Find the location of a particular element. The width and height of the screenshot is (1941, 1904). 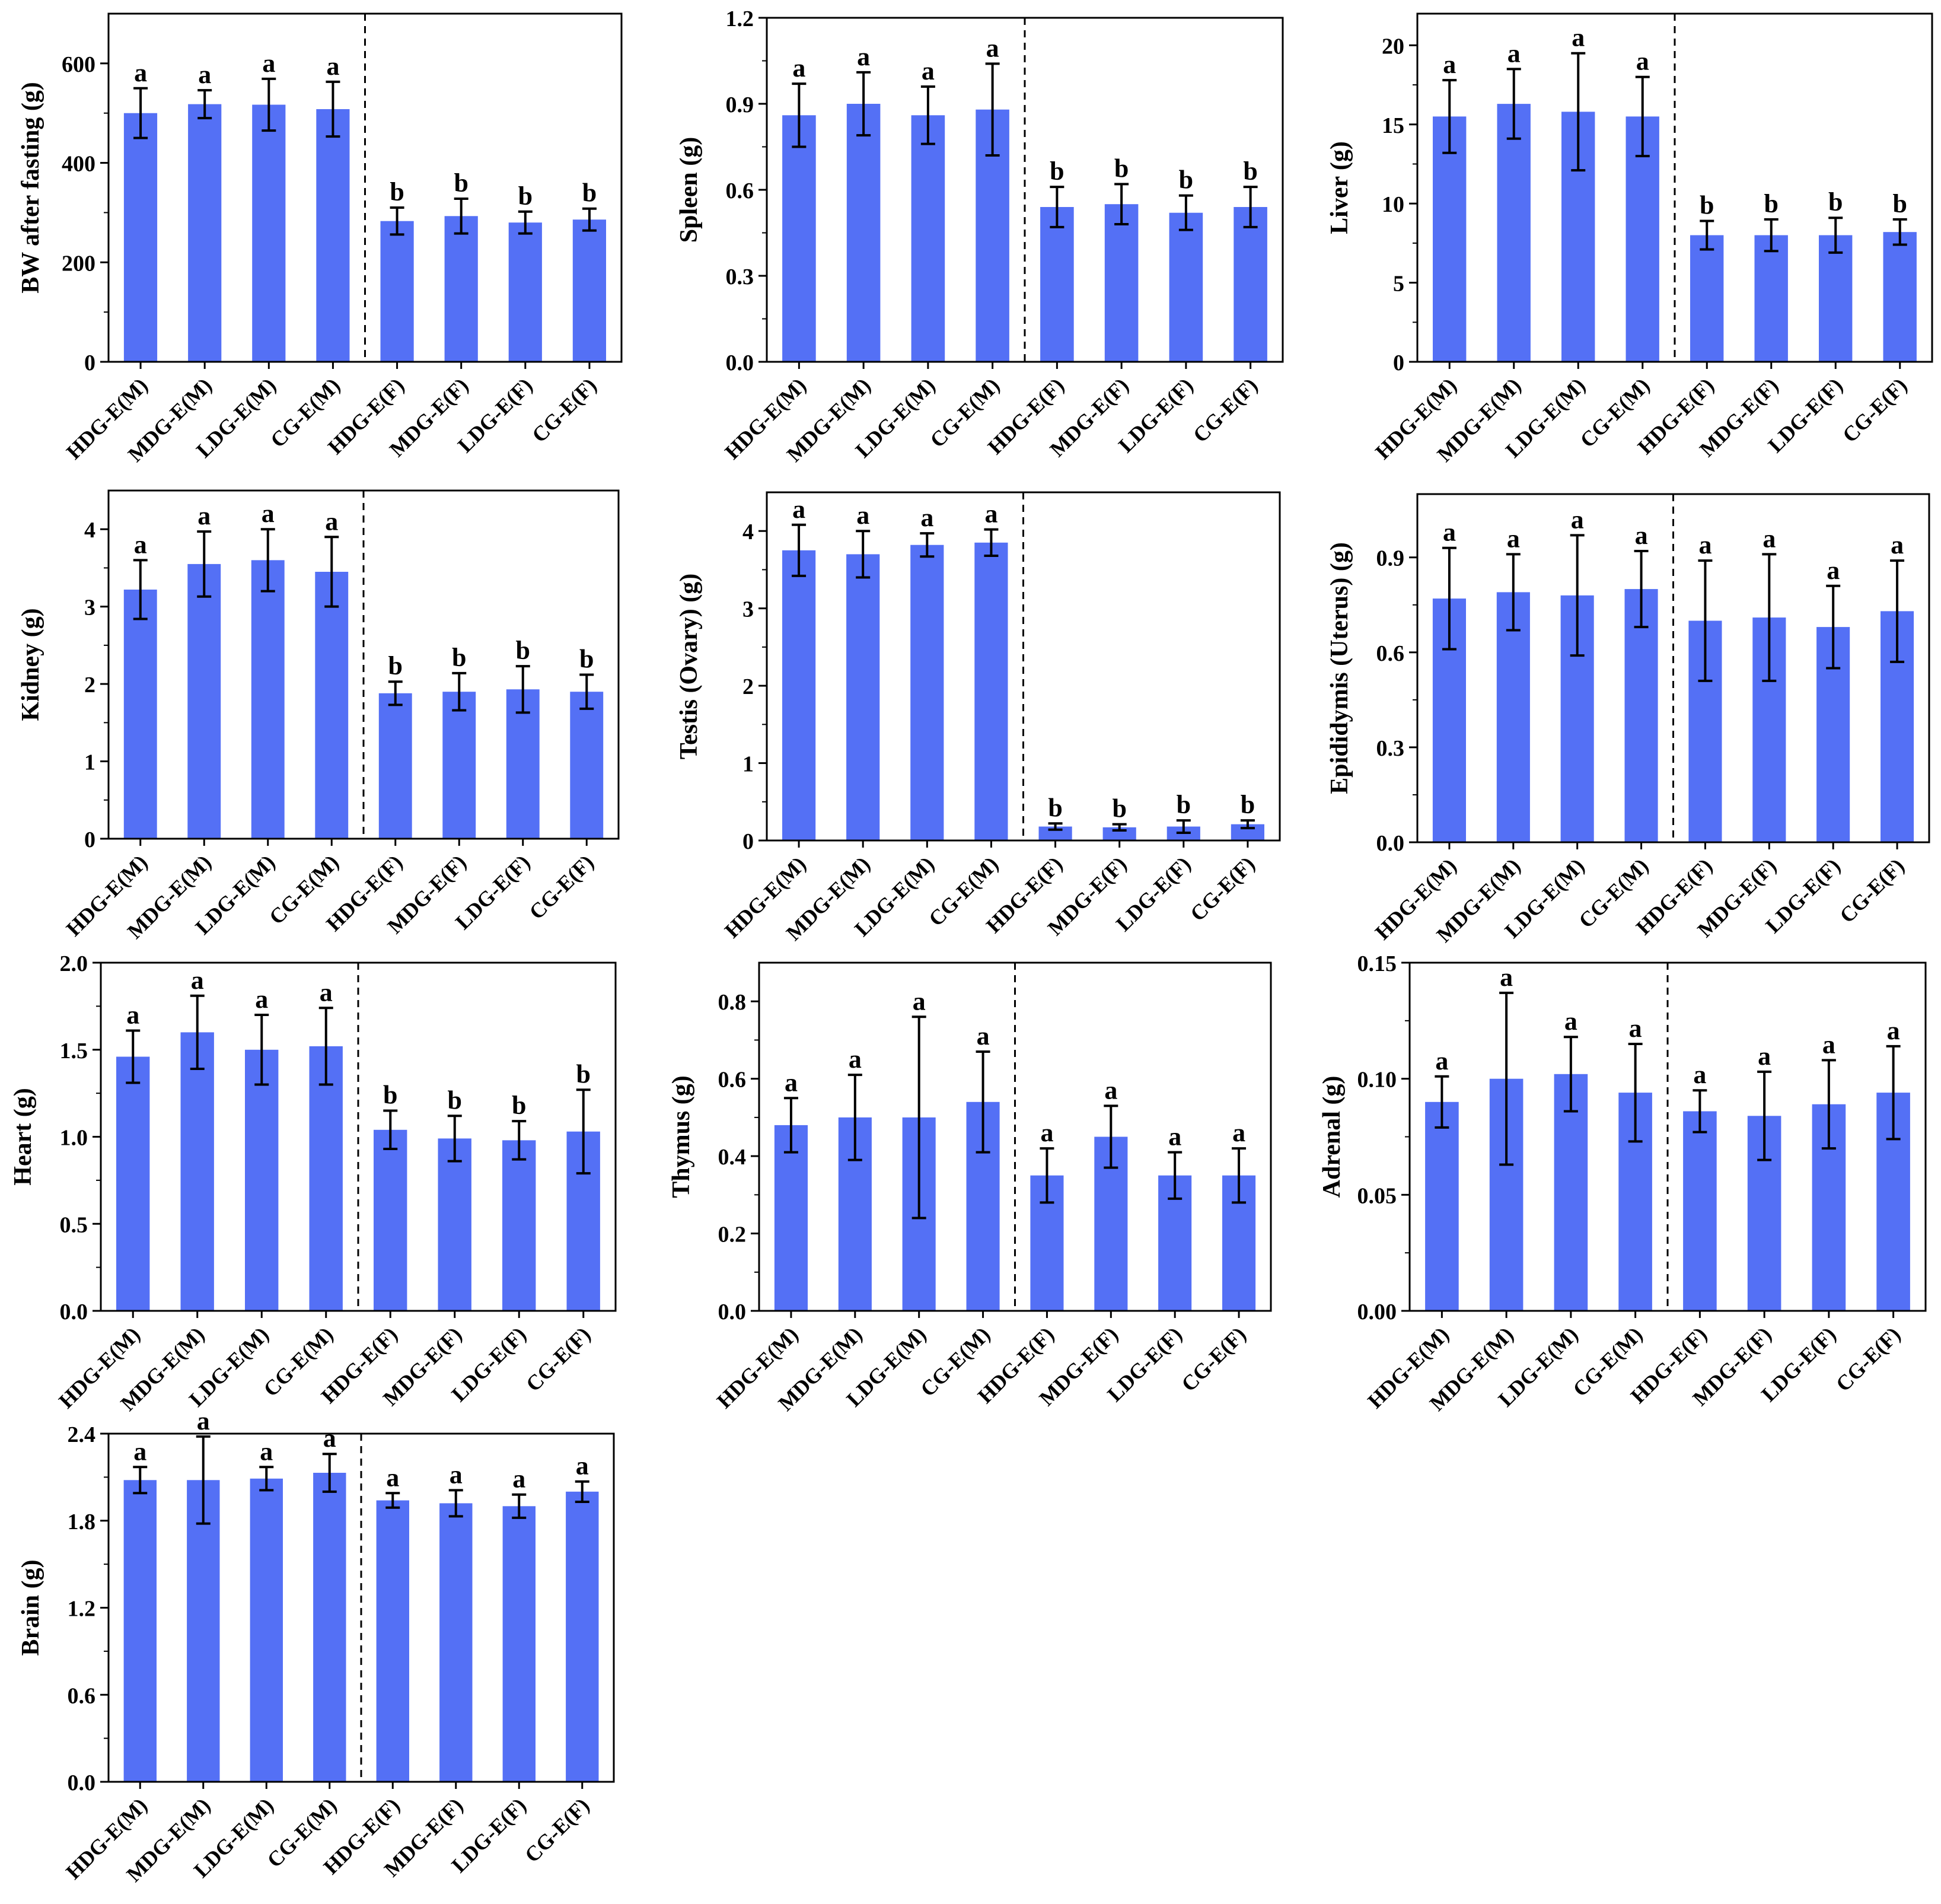

y-axis-label: Thymus (g) is located at coordinates (682, 1137).